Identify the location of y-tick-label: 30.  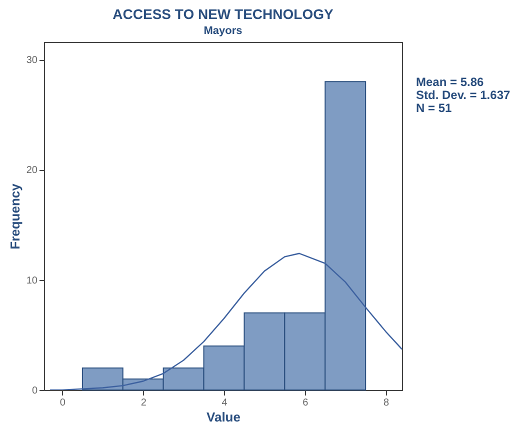
(32, 60).